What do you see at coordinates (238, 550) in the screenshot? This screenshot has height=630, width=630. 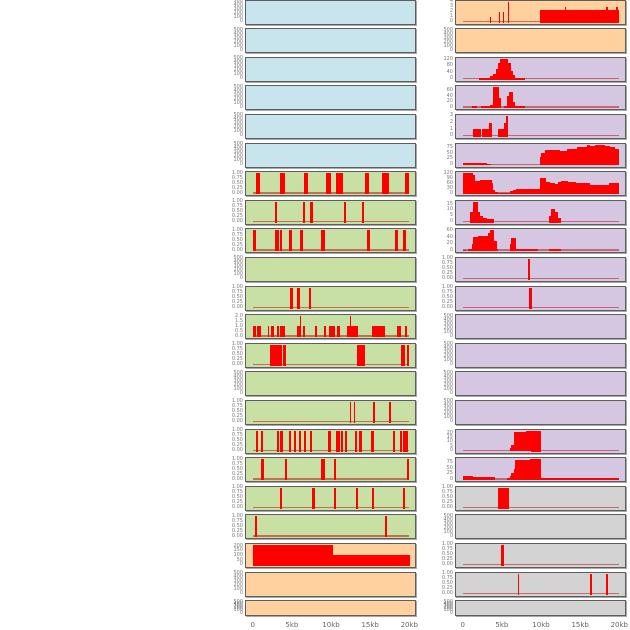 I see `y-tick-label: 150` at bounding box center [238, 550].